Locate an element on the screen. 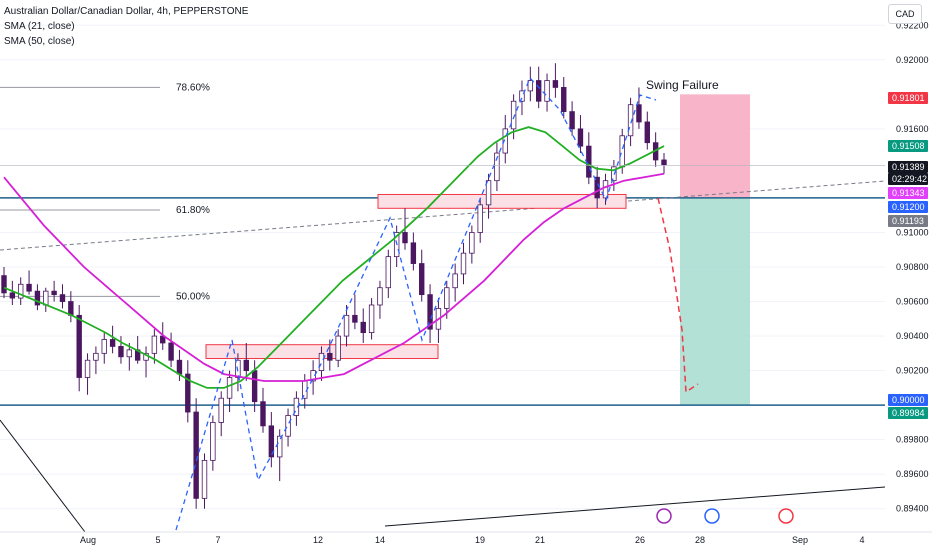  y-tick-label: 0.92200 is located at coordinates (912, 25).